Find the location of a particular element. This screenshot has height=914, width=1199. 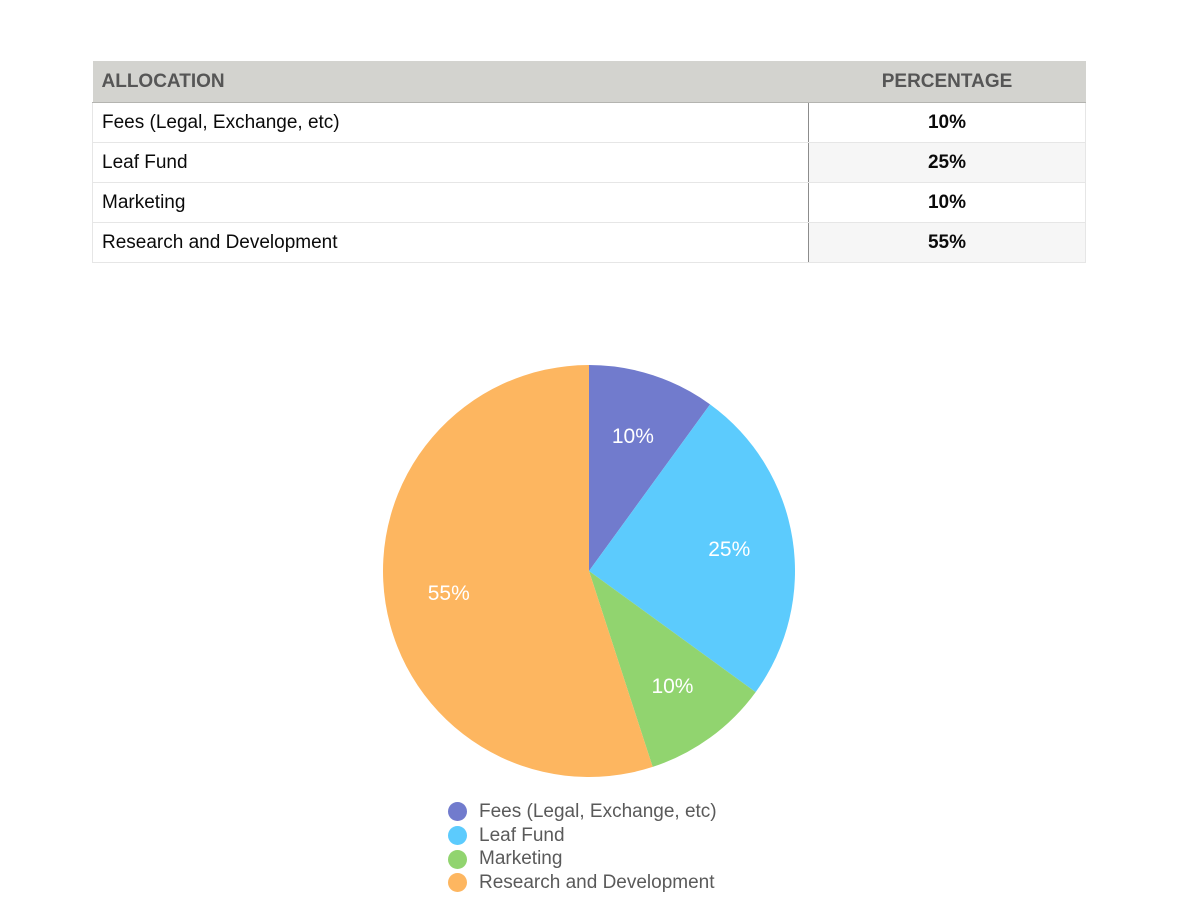

table-row: Marketing 10% is located at coordinates (589, 202).